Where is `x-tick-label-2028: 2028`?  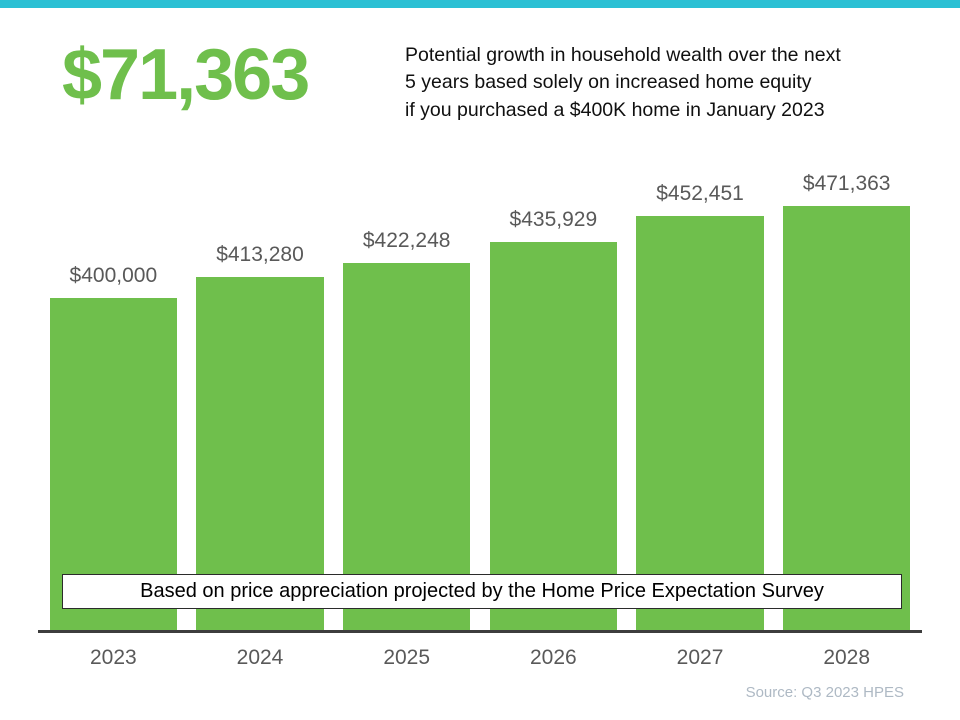
x-tick-label-2028: 2028 is located at coordinates (847, 657).